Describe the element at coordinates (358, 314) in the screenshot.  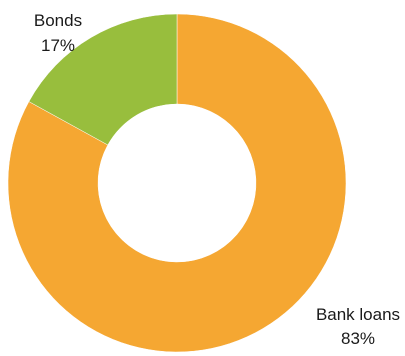
I see `slice-label-bank-loans-name: Bank loans` at that location.